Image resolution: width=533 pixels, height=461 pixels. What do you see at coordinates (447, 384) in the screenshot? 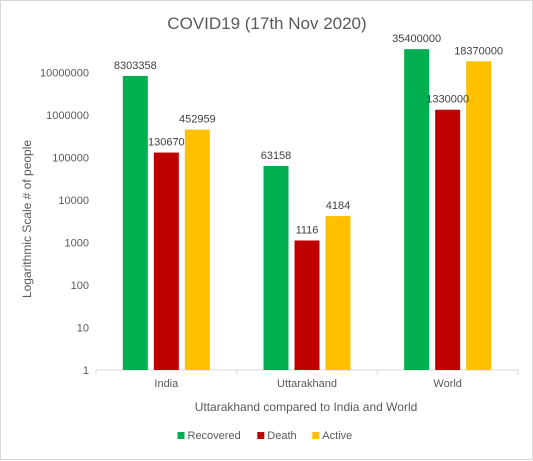
I see `x-tick-label: World` at bounding box center [447, 384].